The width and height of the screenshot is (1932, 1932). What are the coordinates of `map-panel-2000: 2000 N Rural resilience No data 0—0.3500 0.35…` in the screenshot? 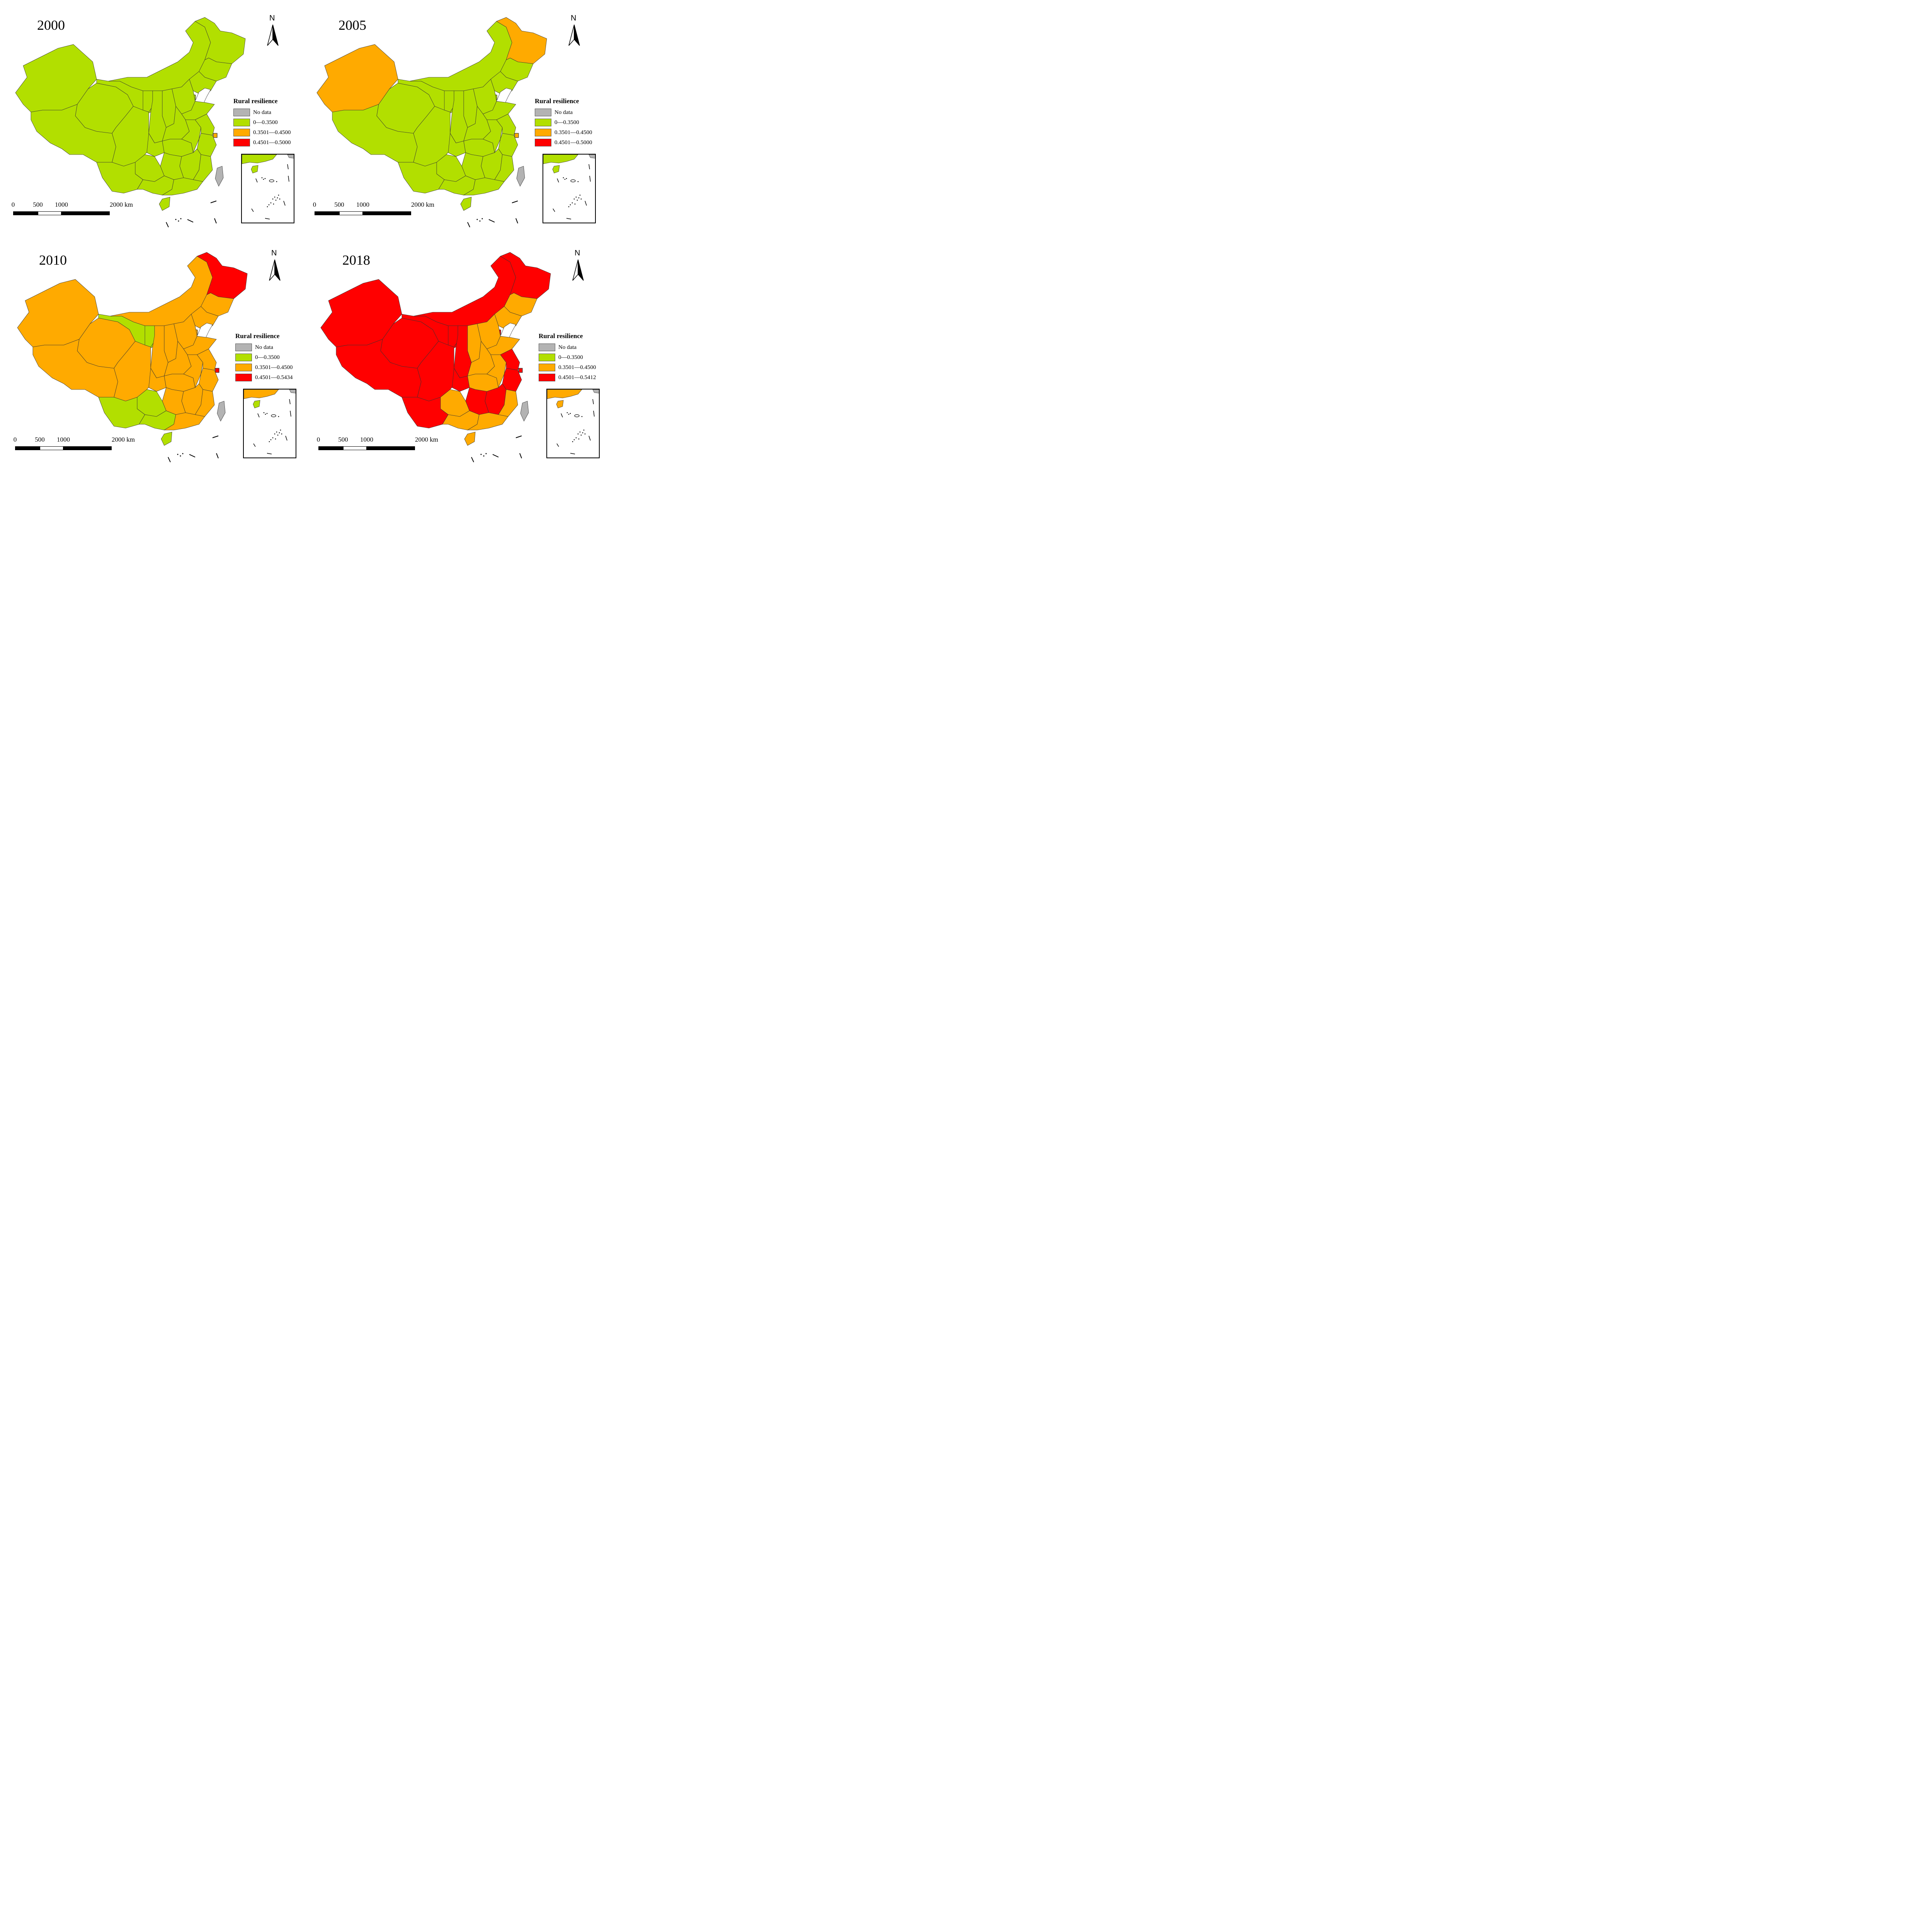 It's located at (151, 117).